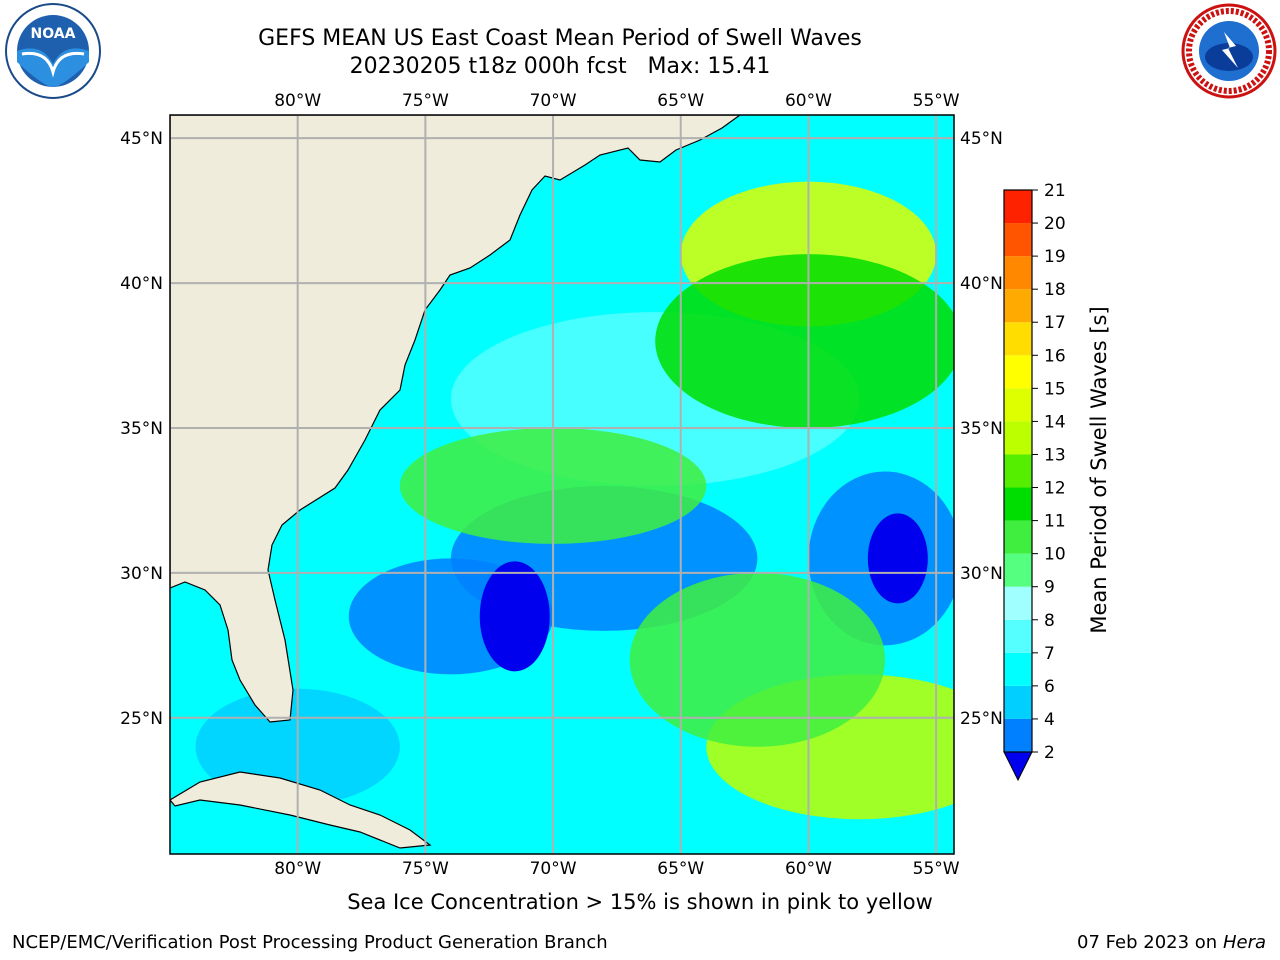 This screenshot has width=1280, height=960. What do you see at coordinates (297, 101) in the screenshot?
I see `lon-label-top-0: 80°W` at bounding box center [297, 101].